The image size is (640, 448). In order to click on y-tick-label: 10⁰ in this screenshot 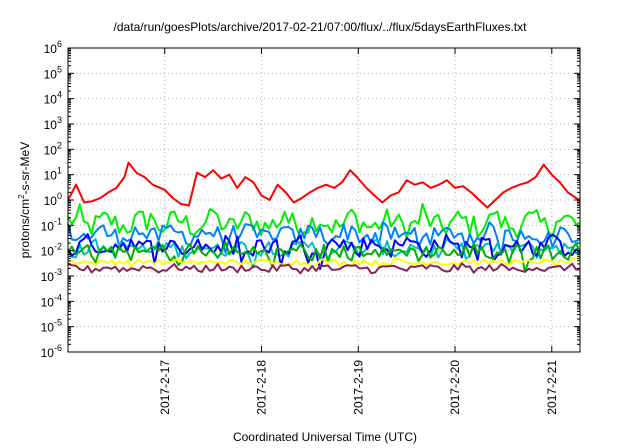, I will do `click(53, 199)`.